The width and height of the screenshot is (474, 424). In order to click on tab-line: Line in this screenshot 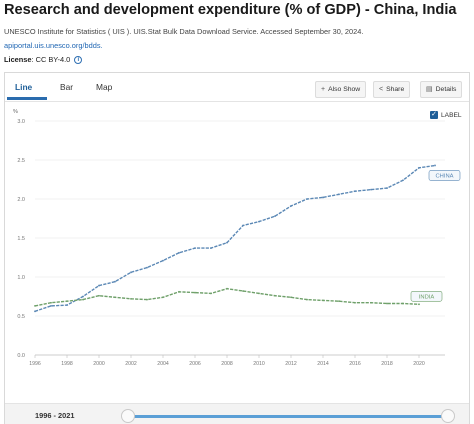, I will do `click(24, 87)`.